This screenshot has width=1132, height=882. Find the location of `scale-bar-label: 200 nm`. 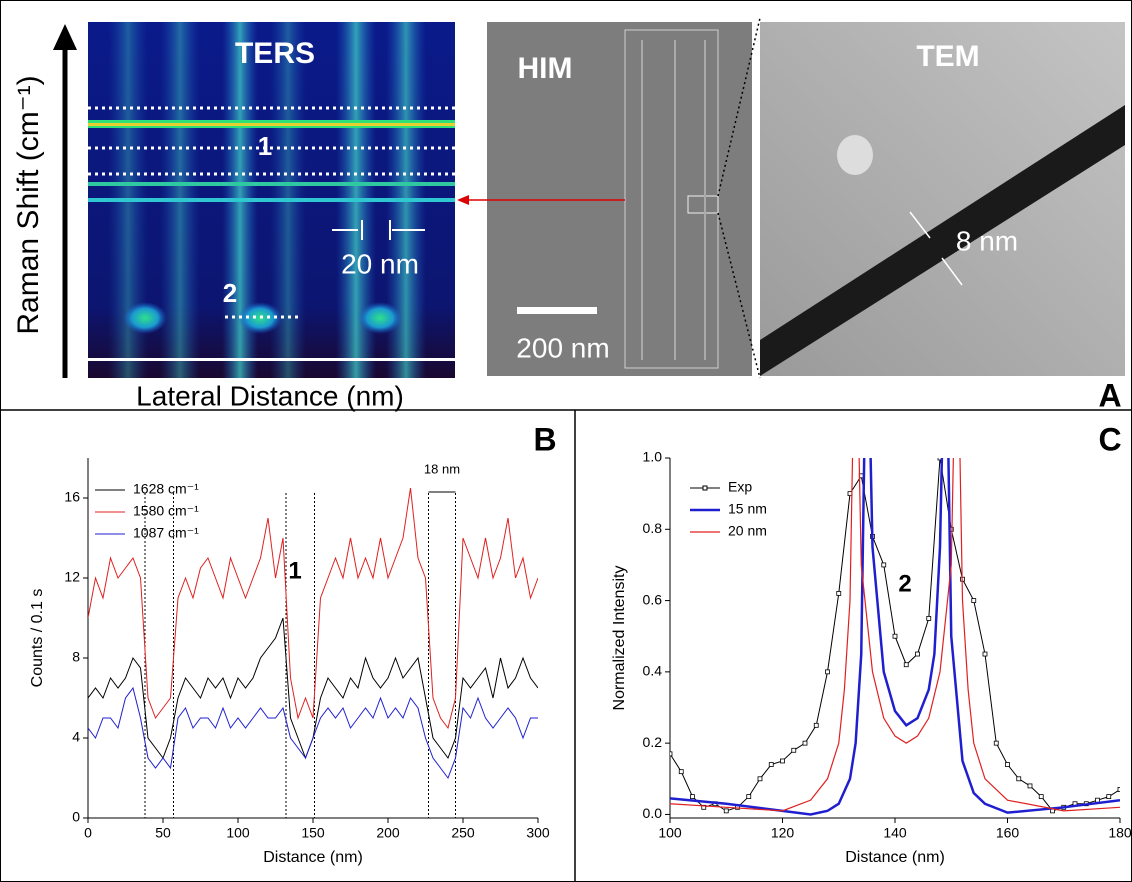

scale-bar-label: 200 nm is located at coordinates (562, 347).